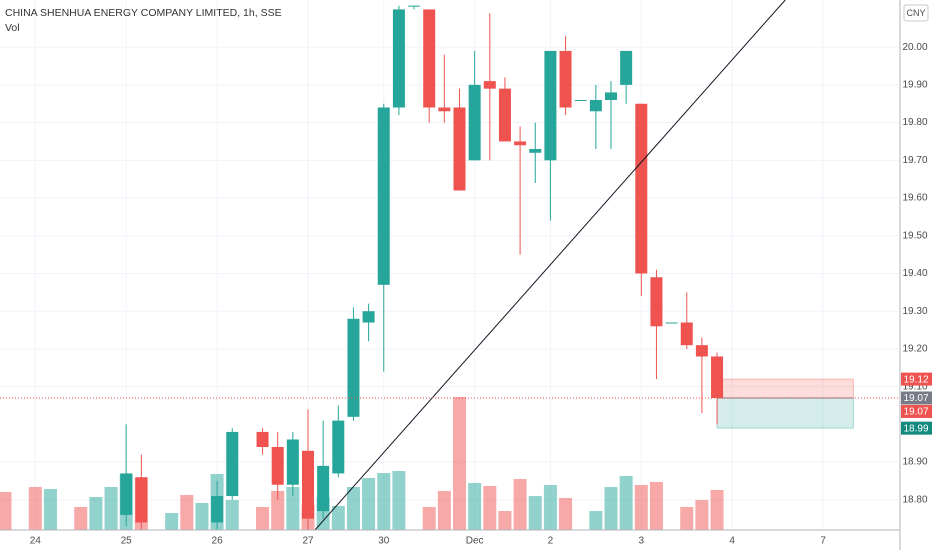  I want to click on target-label: 18.99, so click(915, 428).